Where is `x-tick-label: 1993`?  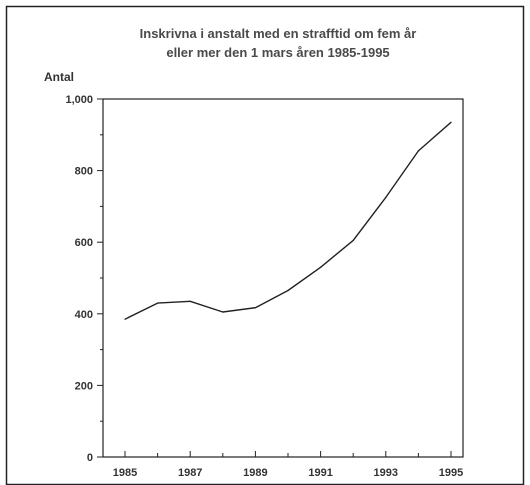
x-tick-label: 1993 is located at coordinates (386, 473).